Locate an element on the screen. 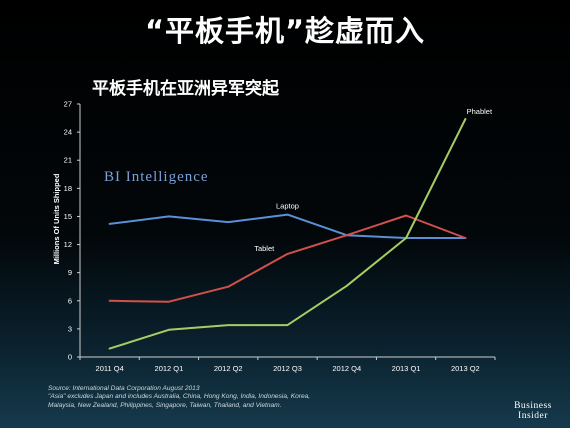 The height and width of the screenshot is (428, 570). y-tick-label: 9 is located at coordinates (70, 272).